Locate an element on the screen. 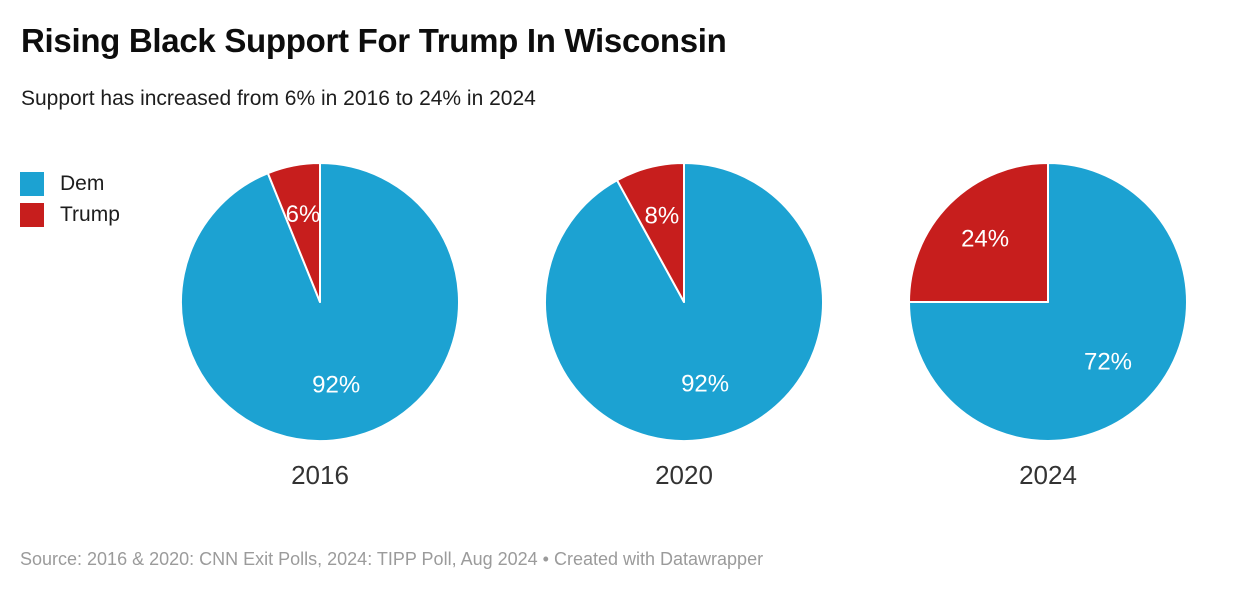  pie-chart-2024: 72% 24% is located at coordinates (1048, 302).